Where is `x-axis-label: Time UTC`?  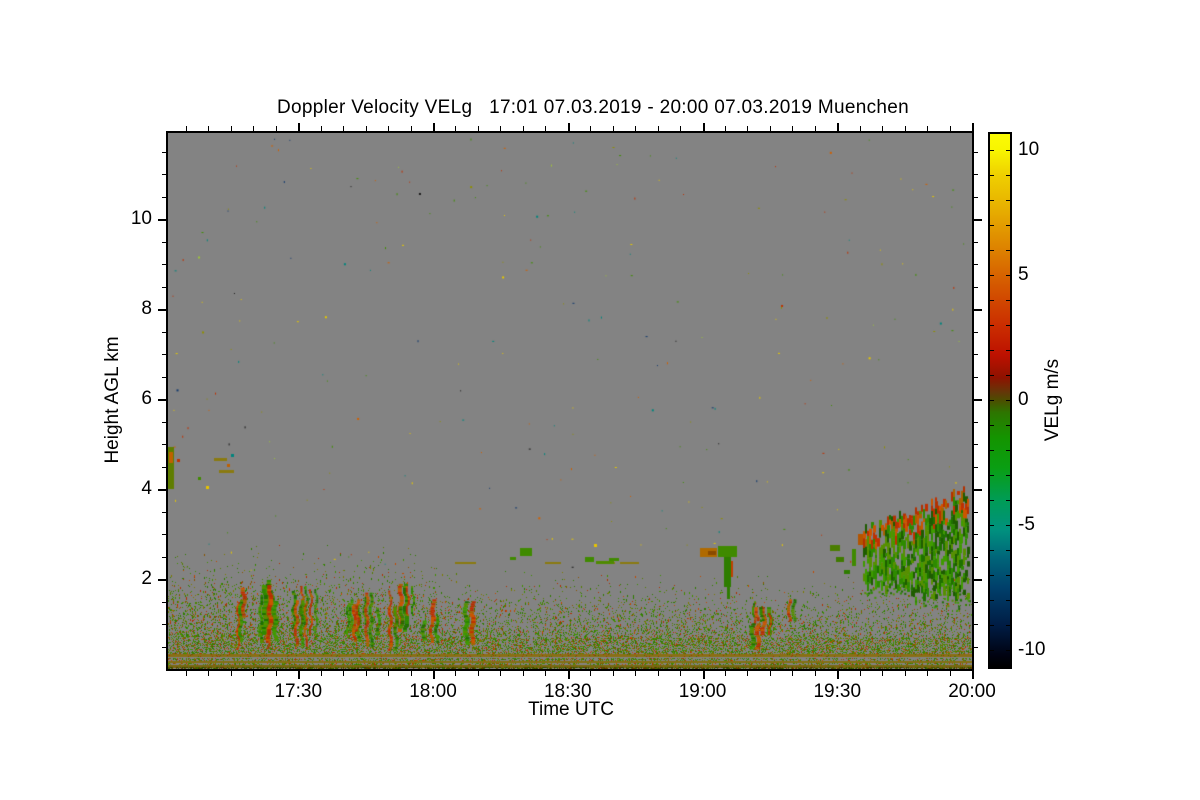
x-axis-label: Time UTC is located at coordinates (571, 709).